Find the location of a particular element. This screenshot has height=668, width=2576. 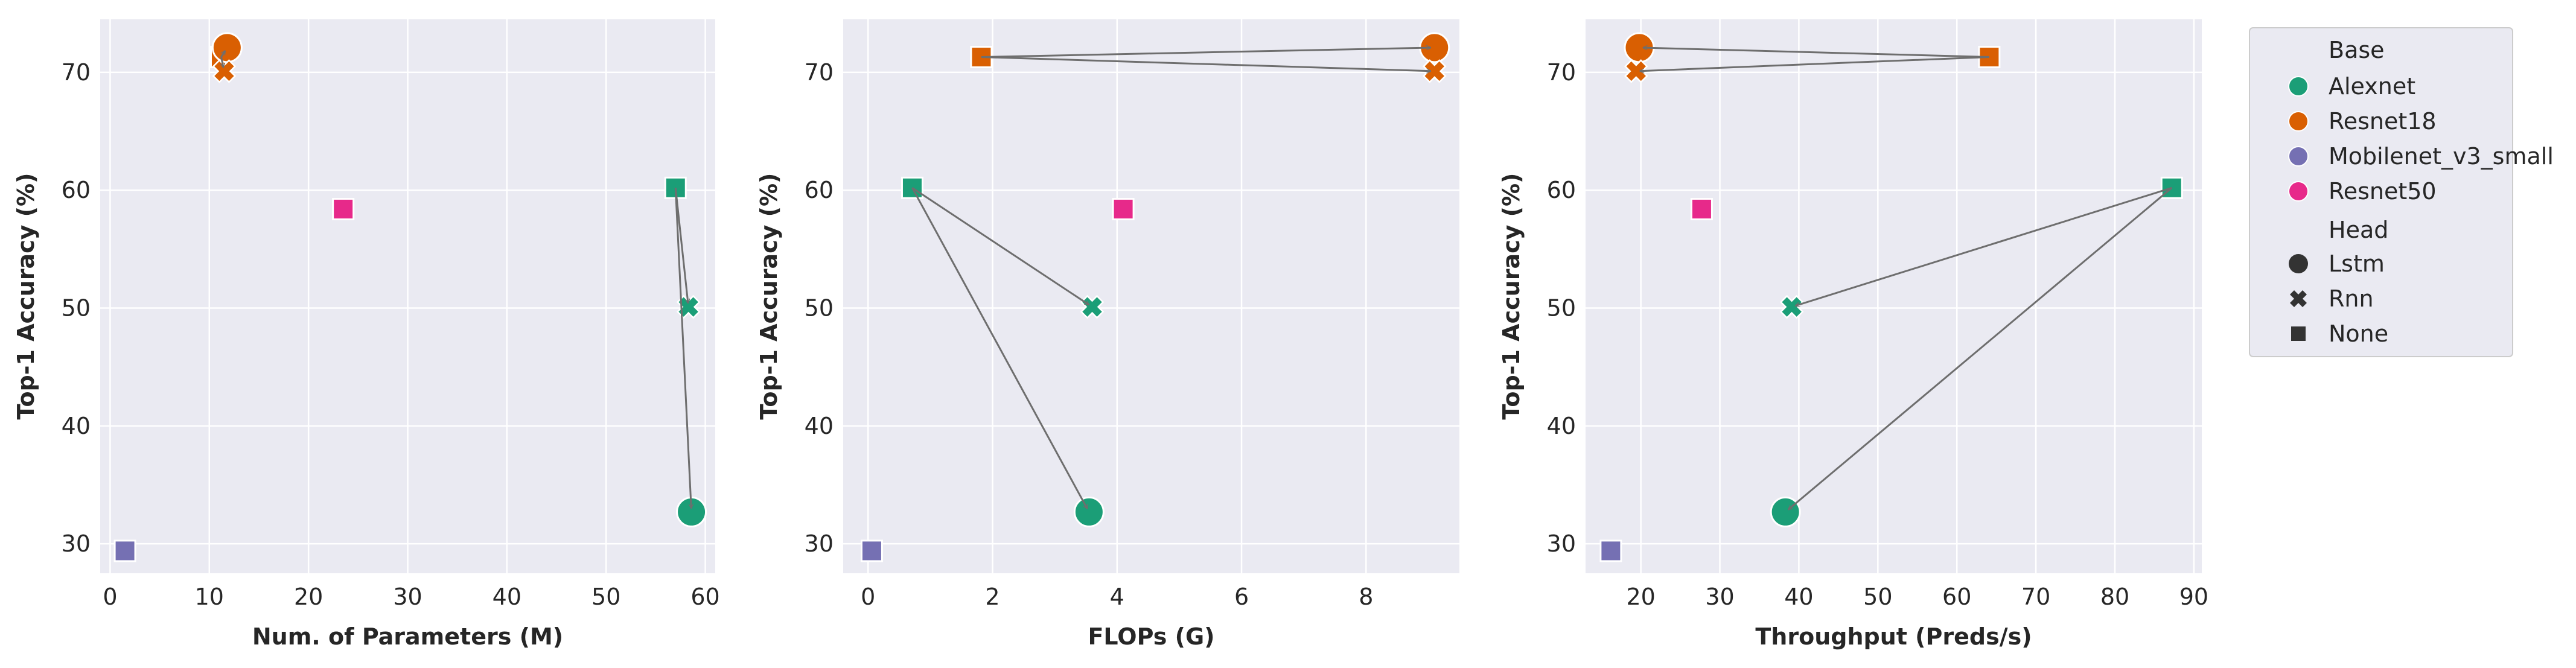

legend-label-mobilenet-v3-small: Mobilenet_v3_small is located at coordinates (2441, 157).